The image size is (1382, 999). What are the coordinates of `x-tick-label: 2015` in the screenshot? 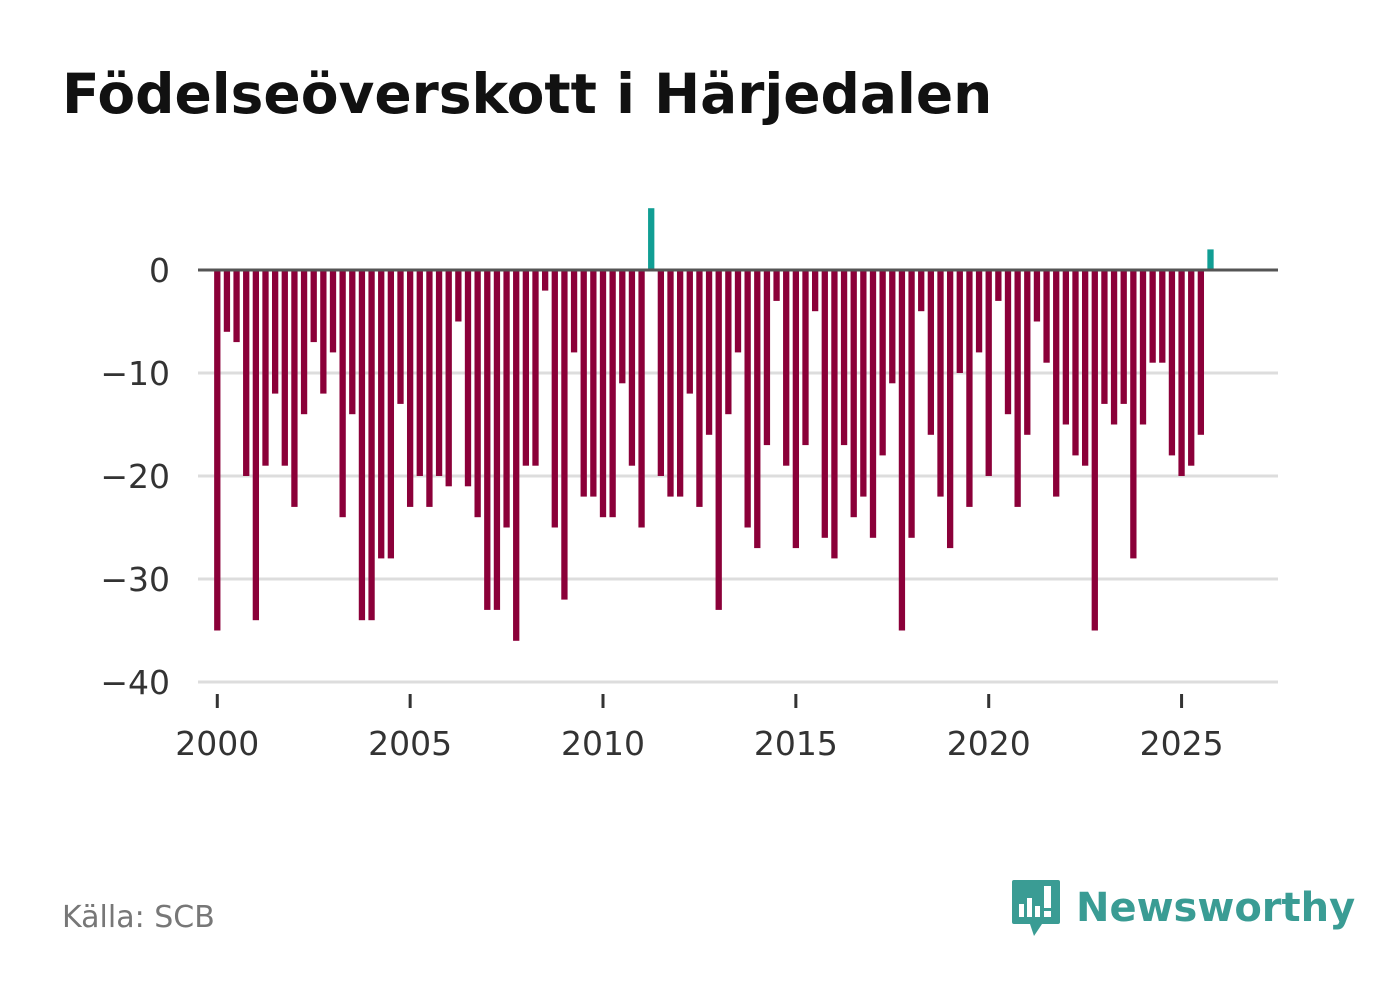 It's located at (796, 743).